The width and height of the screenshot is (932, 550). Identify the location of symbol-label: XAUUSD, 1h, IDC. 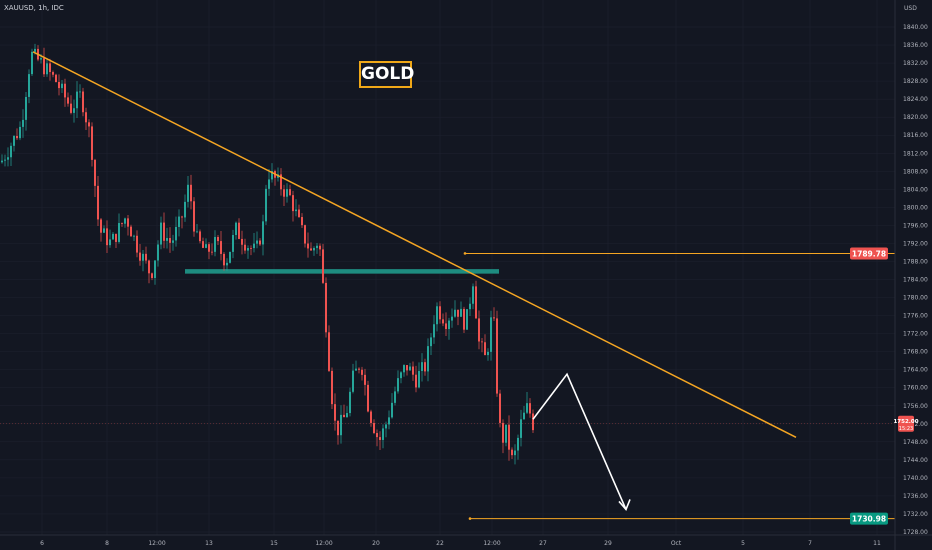
(34, 8).